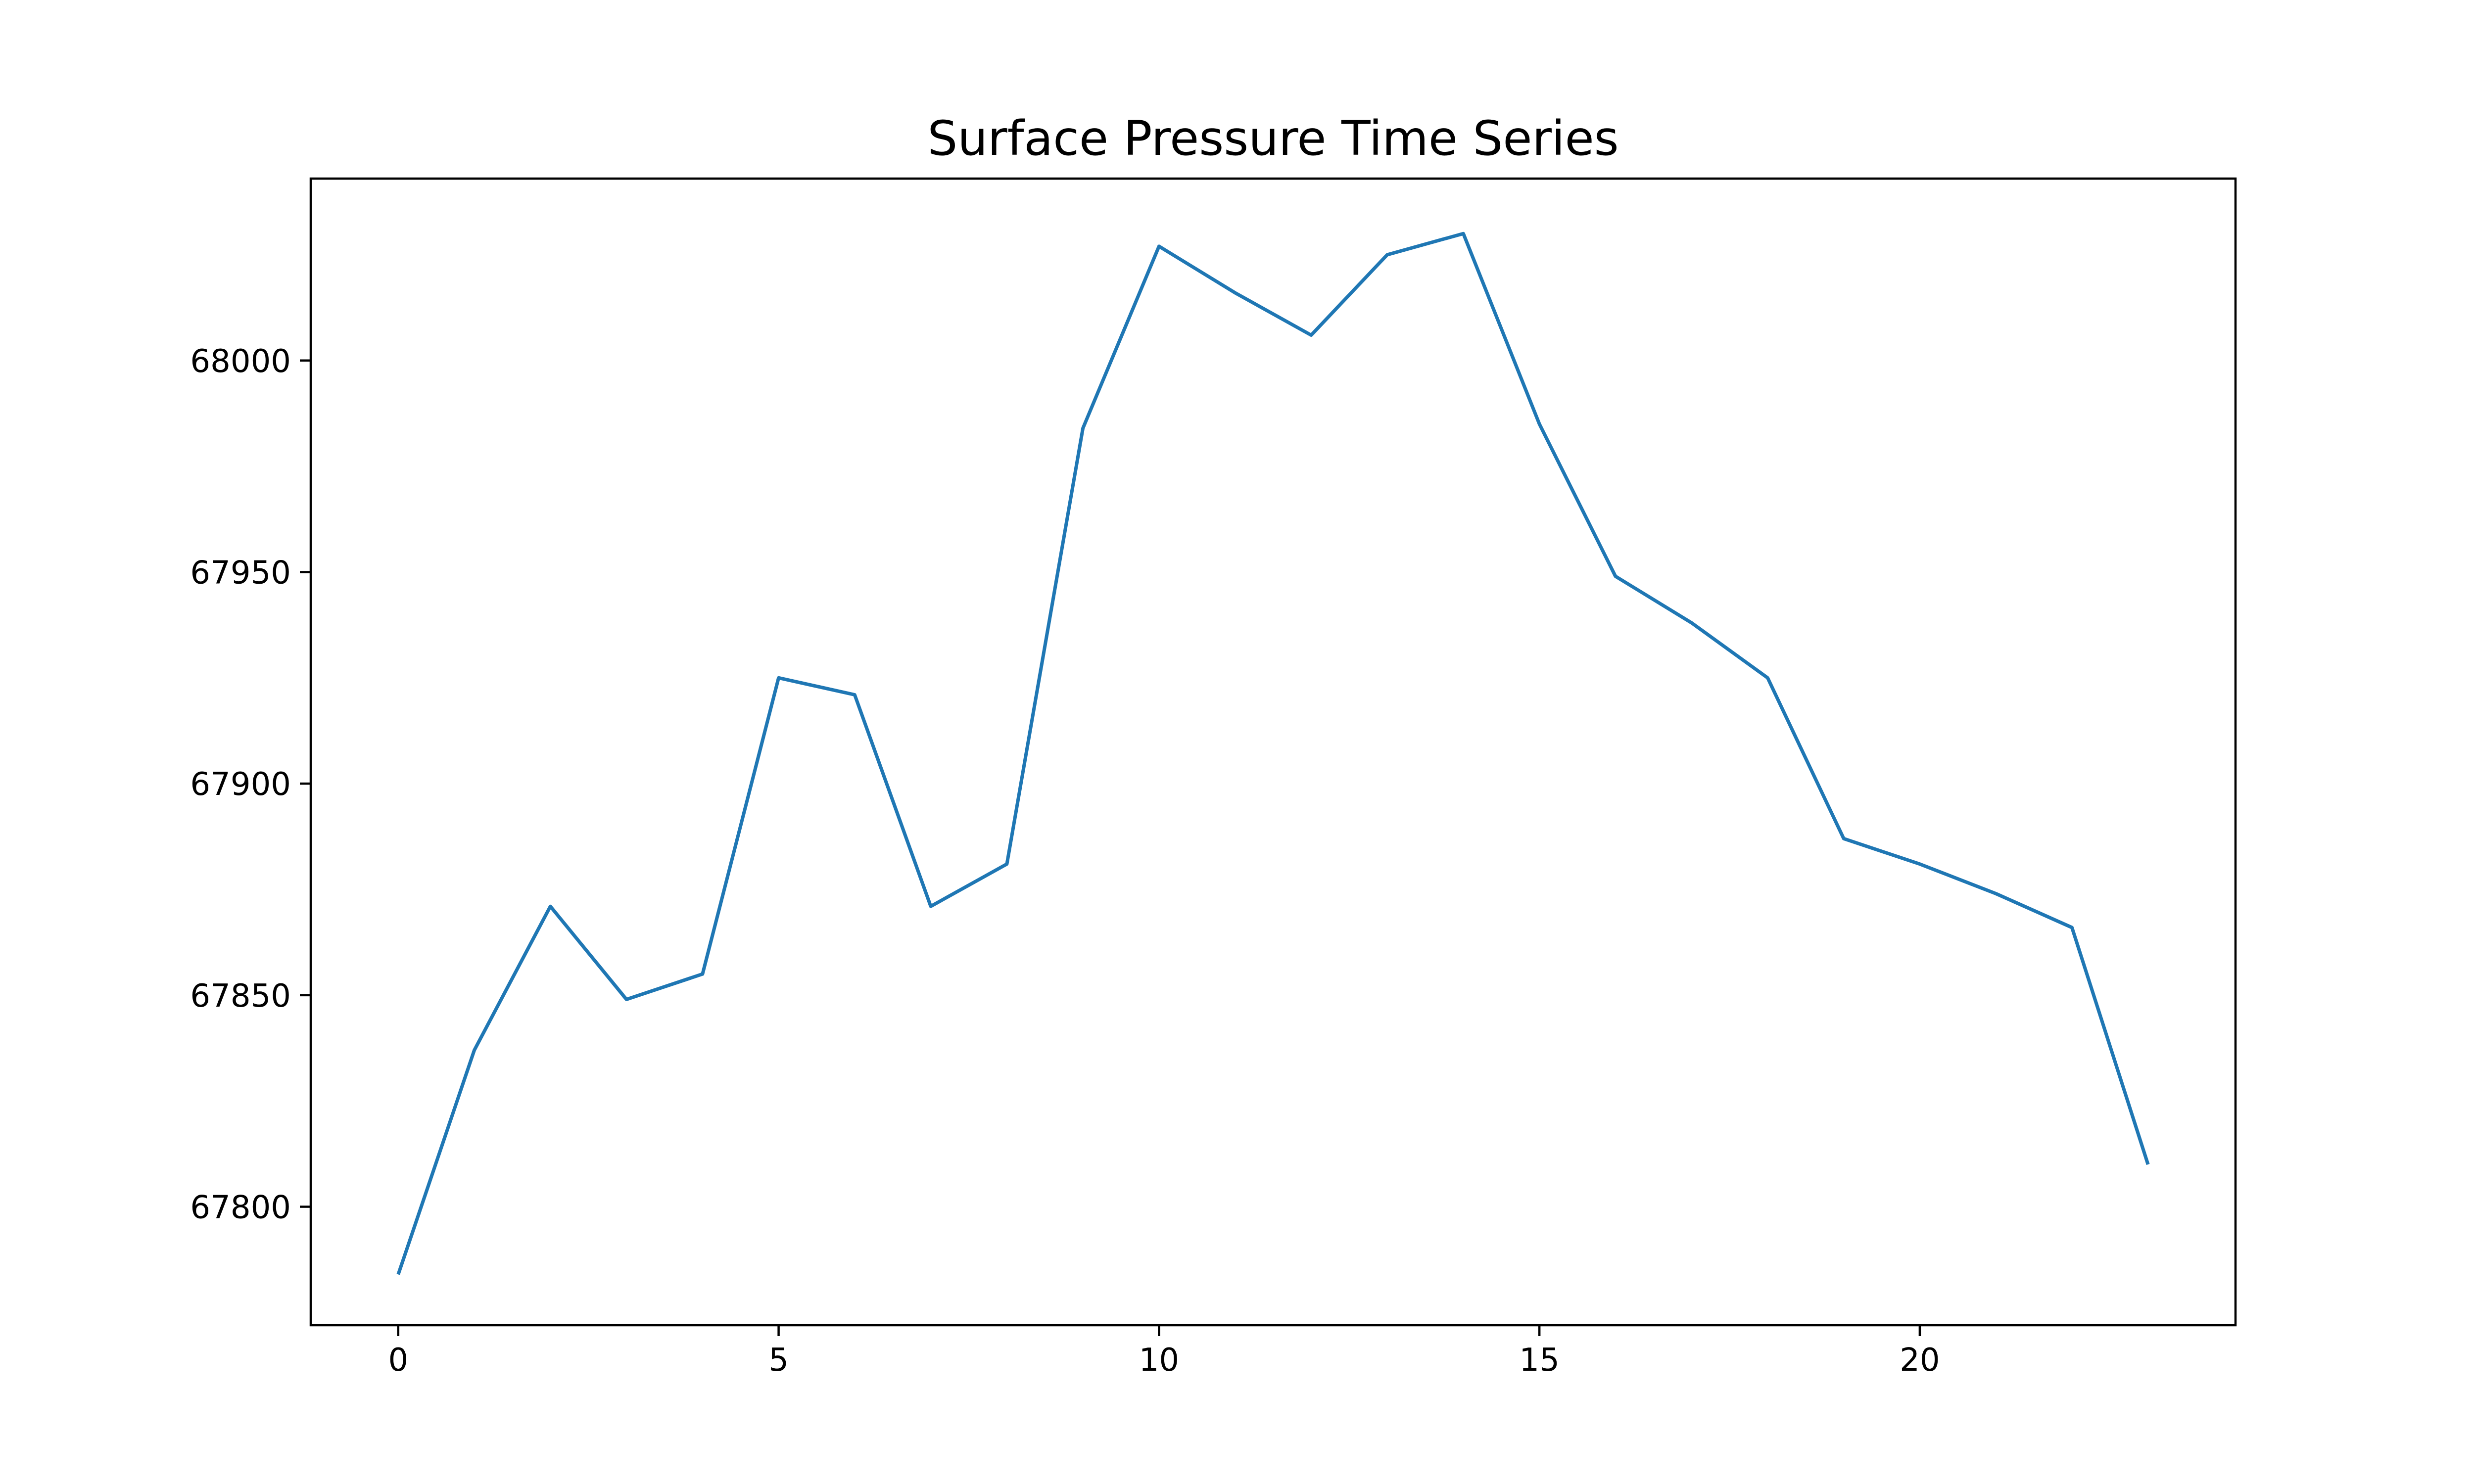 The image size is (2474, 1484). What do you see at coordinates (241, 361) in the screenshot?
I see `y-tick-label: 68000` at bounding box center [241, 361].